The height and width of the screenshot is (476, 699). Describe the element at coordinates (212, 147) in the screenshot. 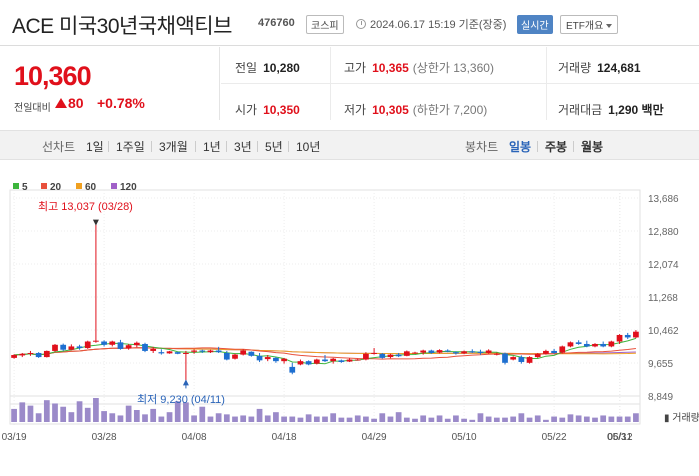

I see `period-1y: 1년` at that location.